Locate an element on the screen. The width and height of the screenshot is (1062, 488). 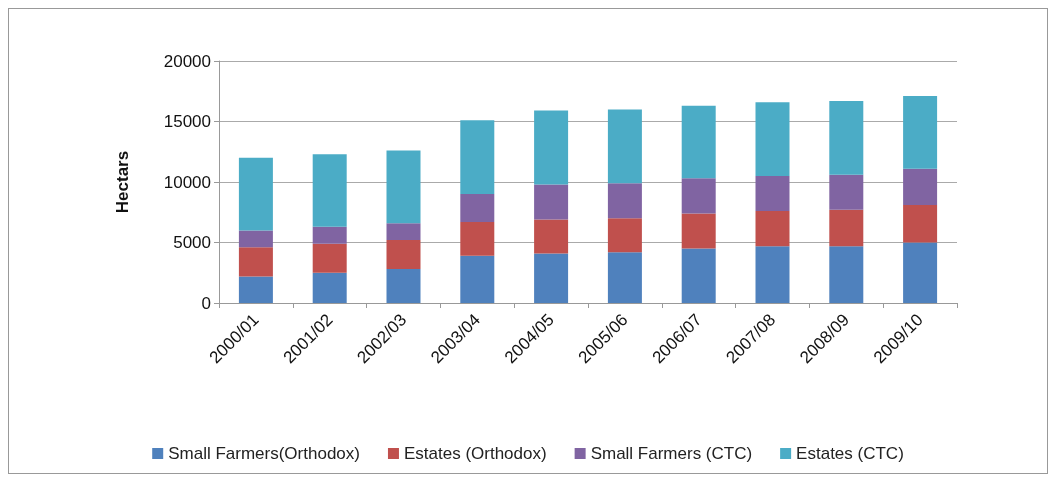
legend-label: Estates (Orthodox) is located at coordinates (475, 453).